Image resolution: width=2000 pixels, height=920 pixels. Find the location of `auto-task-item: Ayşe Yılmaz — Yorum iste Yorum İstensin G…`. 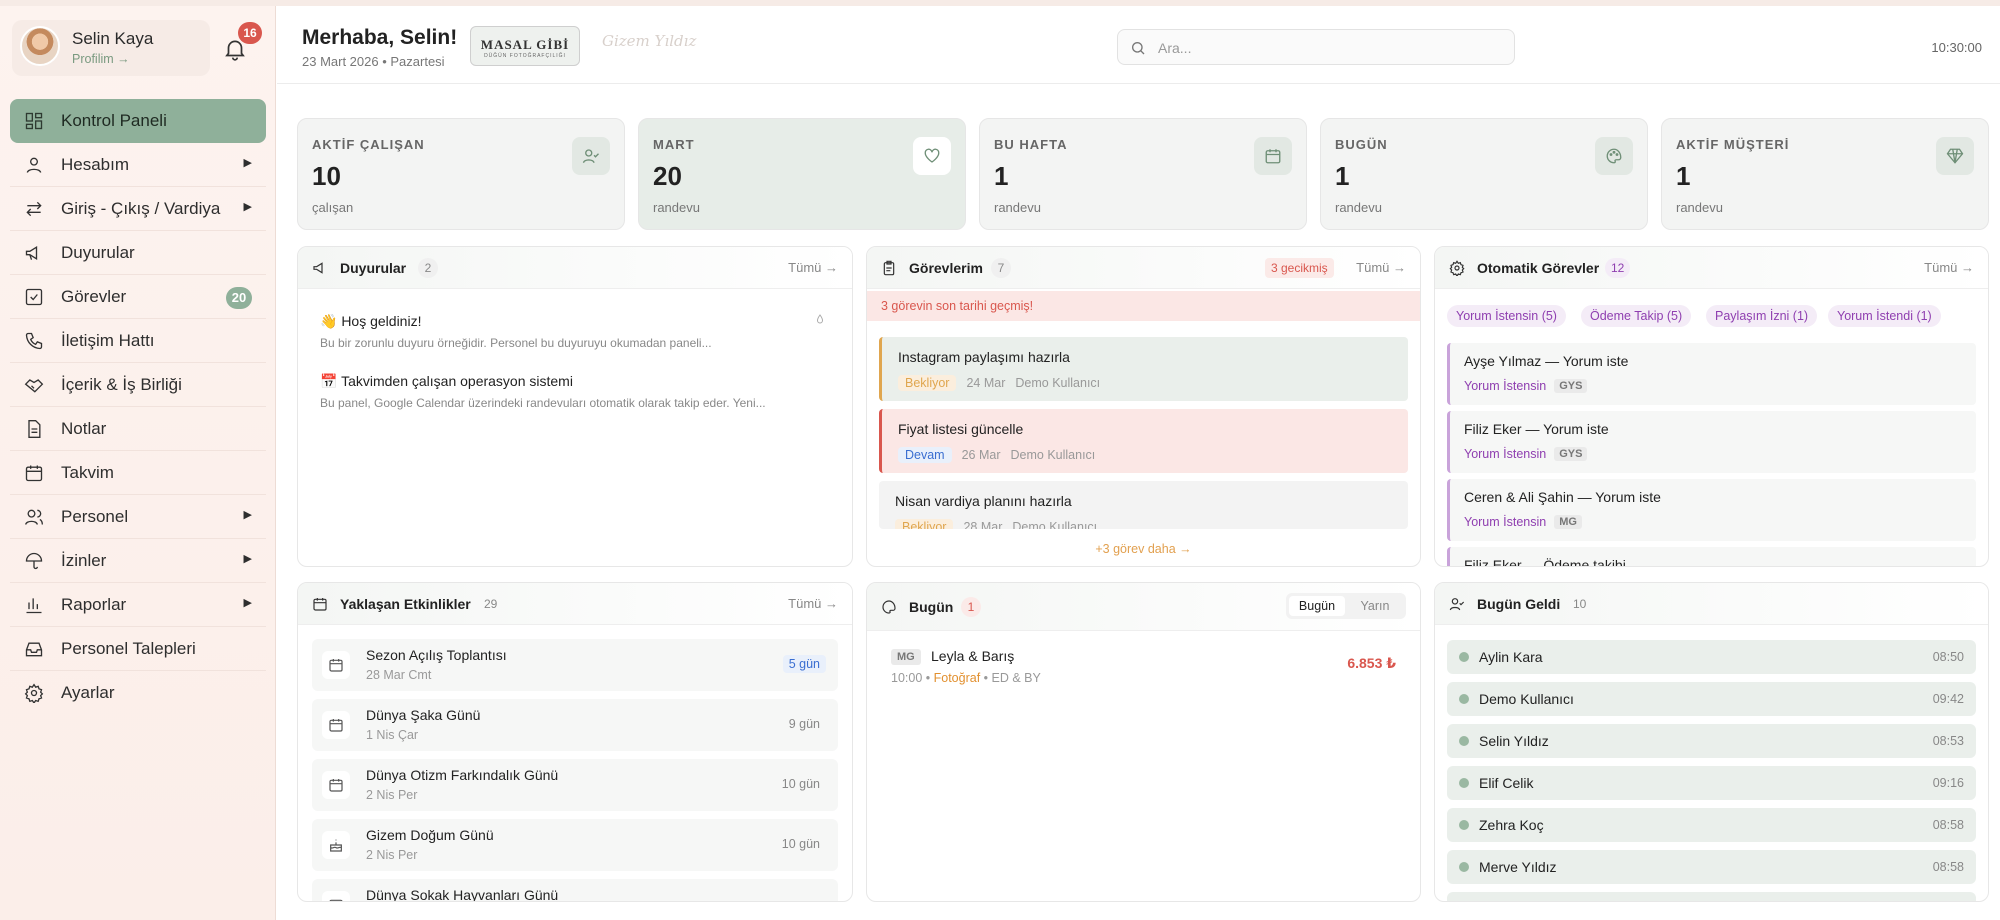

auto-task-item: Ayşe Yılmaz — Yorum iste Yorum İstensin G… is located at coordinates (1711, 374).